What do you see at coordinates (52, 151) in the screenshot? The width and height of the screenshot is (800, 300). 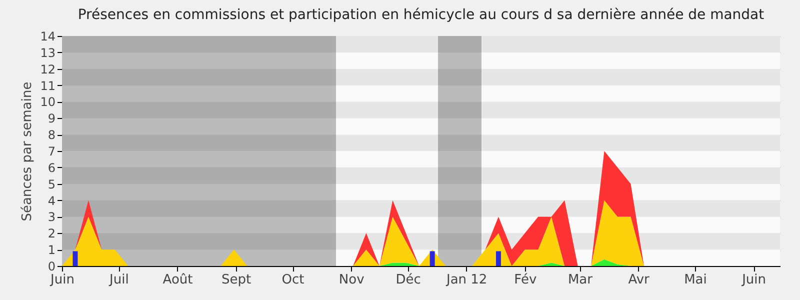 I see `y-tick-label: 7` at bounding box center [52, 151].